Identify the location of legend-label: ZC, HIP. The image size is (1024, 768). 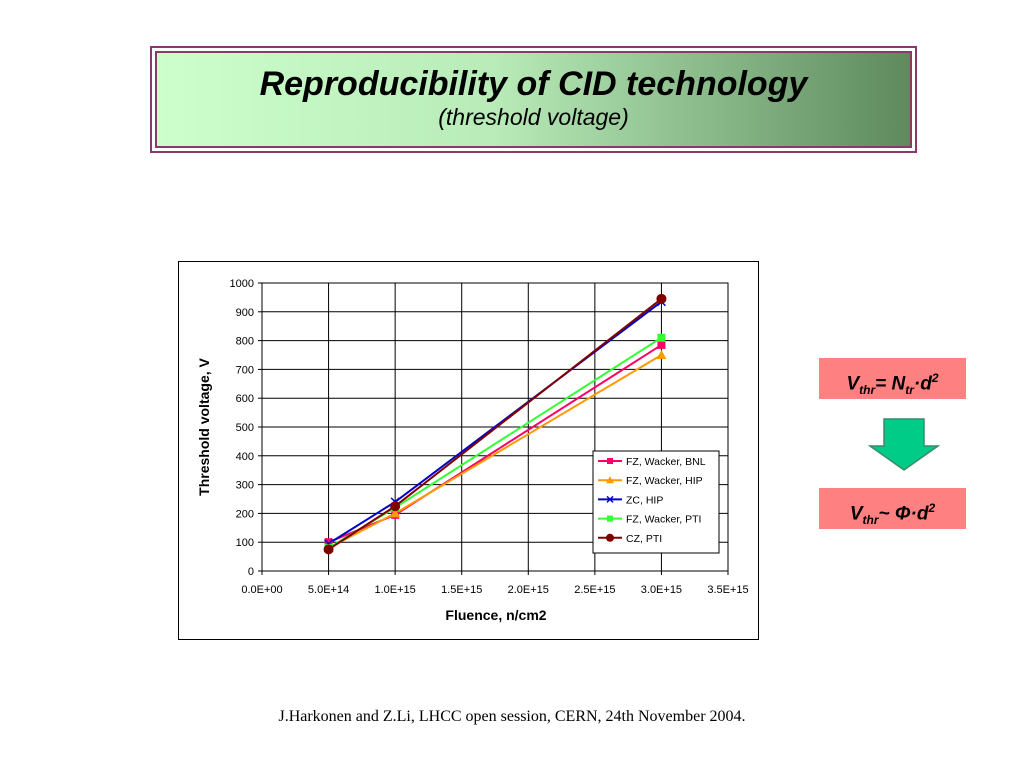
(644, 500).